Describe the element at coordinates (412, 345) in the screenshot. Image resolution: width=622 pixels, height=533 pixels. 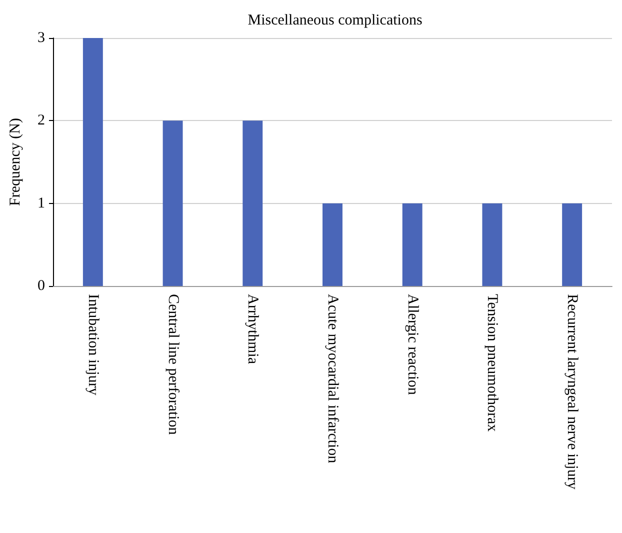
I see `x-tick-label: Allergic reaction` at that location.